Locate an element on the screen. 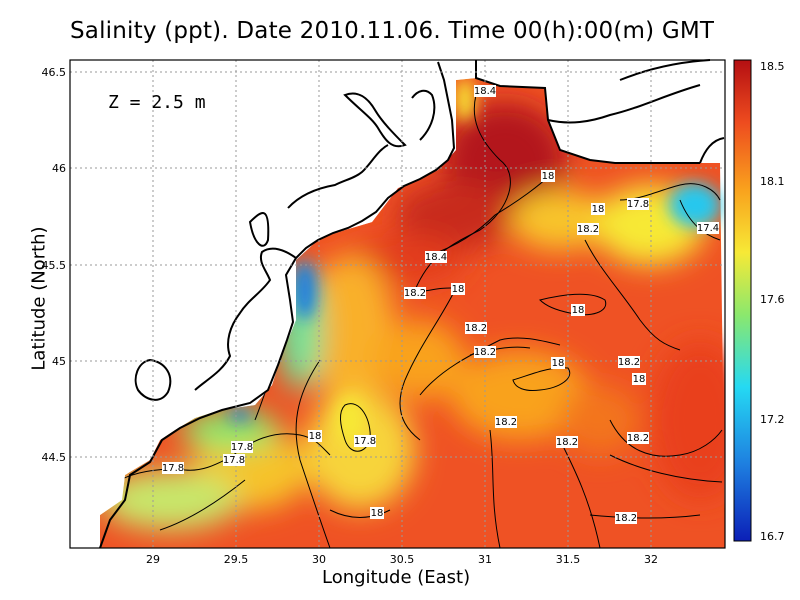 The height and width of the screenshot is (600, 800). y-tick-label: 44.5 is located at coordinates (54, 457).